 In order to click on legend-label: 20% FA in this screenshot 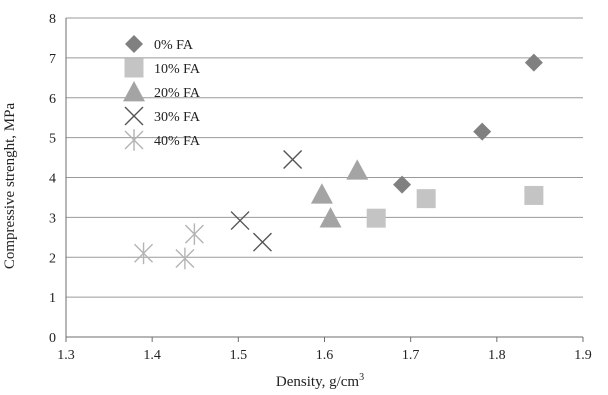, I will do `click(177, 93)`.